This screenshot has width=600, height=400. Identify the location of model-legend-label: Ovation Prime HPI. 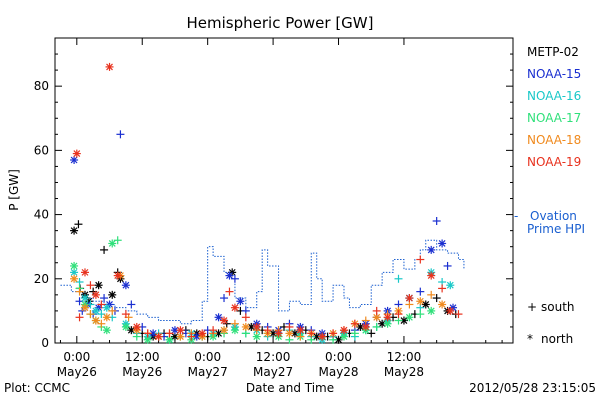
(556, 222).